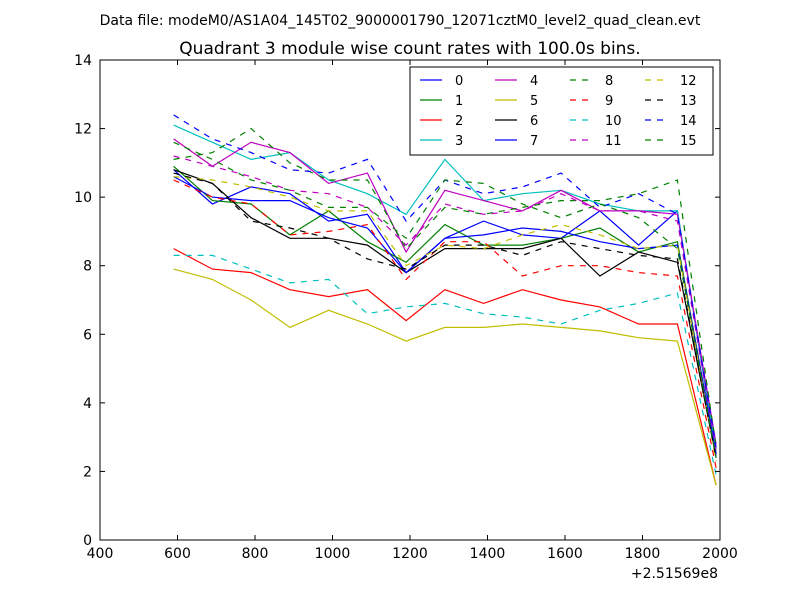  What do you see at coordinates (688, 81) in the screenshot?
I see `legend-label-12: 12` at bounding box center [688, 81].